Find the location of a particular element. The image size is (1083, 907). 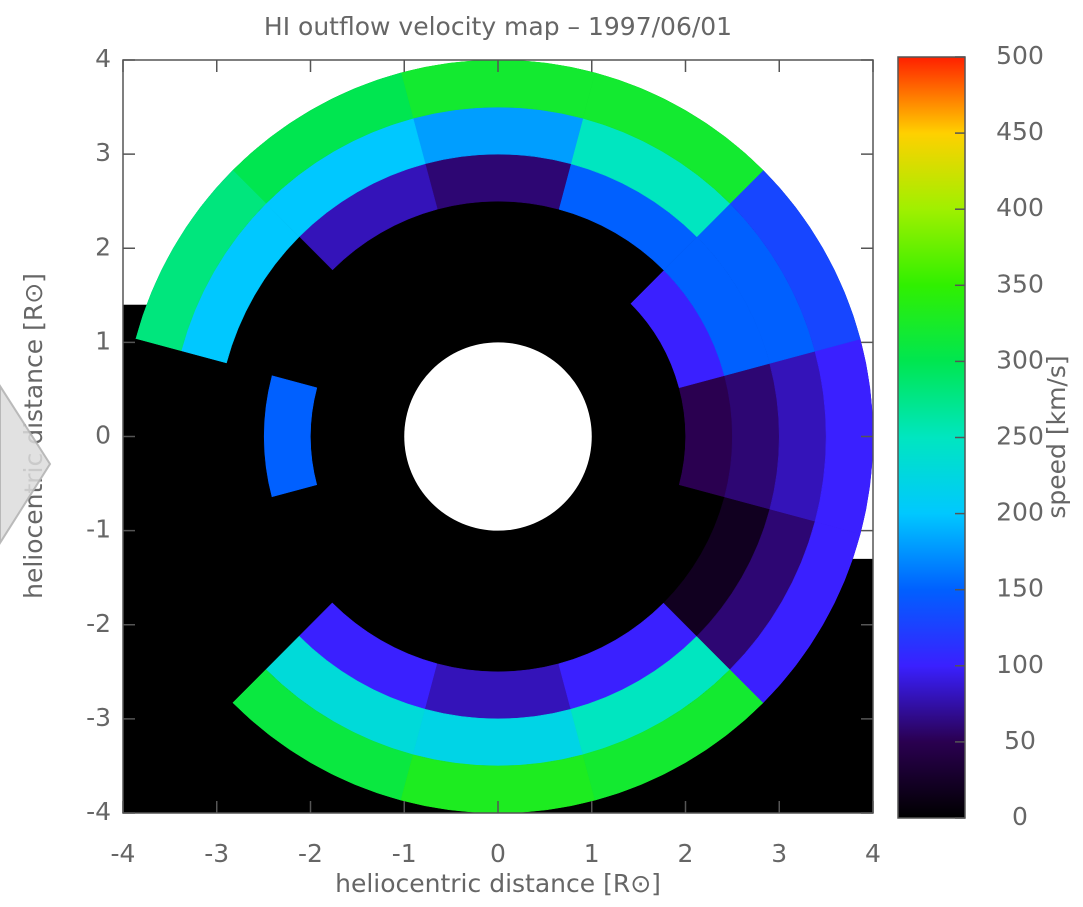

x-tick-label: 1 is located at coordinates (592, 853).